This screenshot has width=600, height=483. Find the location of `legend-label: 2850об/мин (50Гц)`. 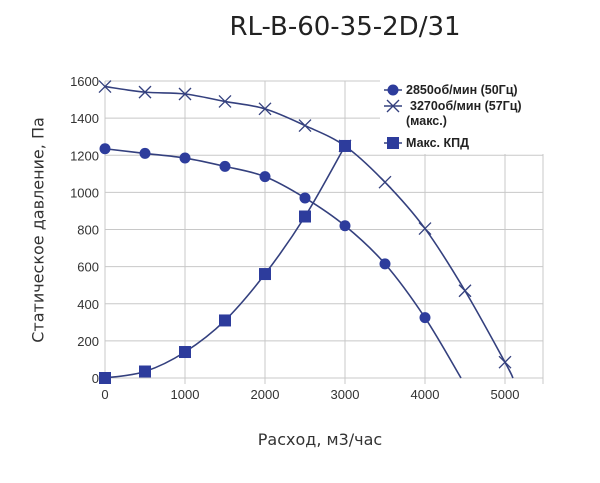

legend-label: 2850об/мин (50Гц) is located at coordinates (462, 90).